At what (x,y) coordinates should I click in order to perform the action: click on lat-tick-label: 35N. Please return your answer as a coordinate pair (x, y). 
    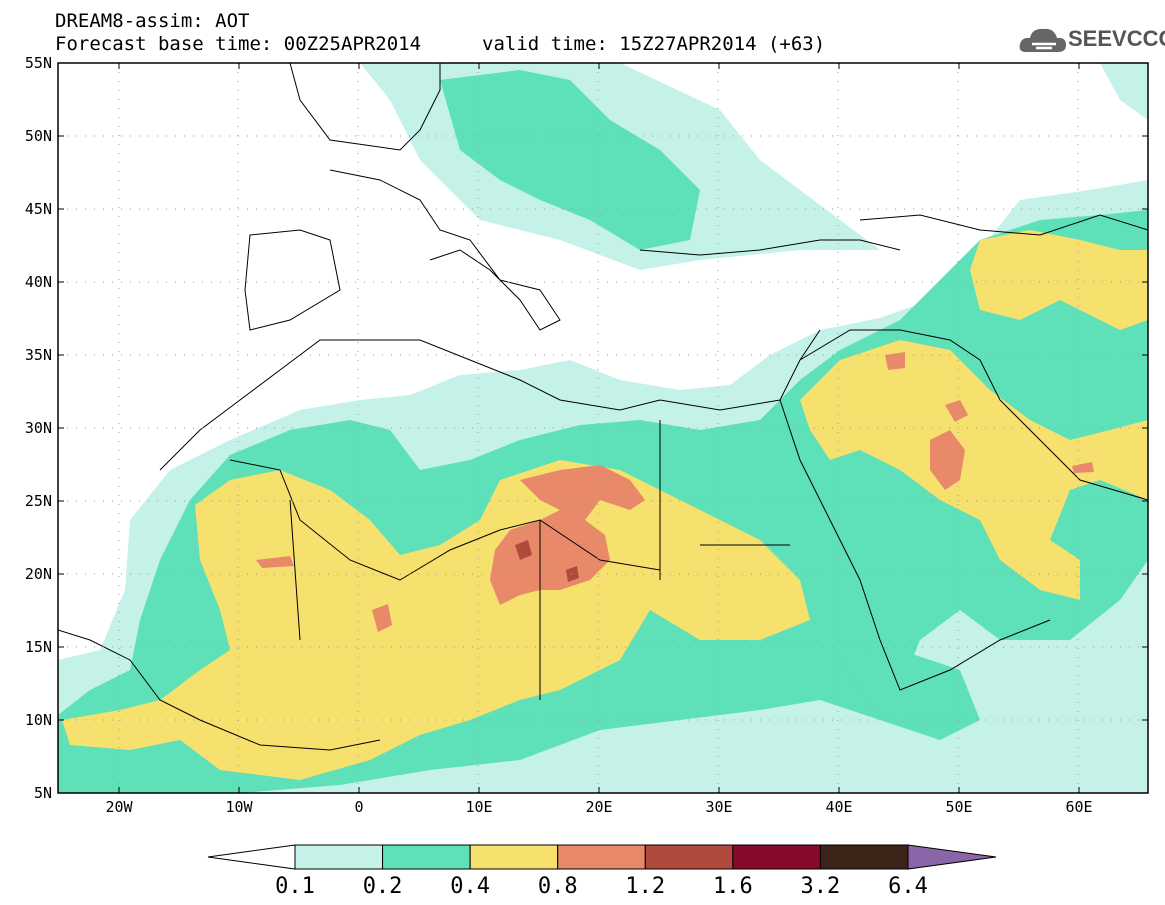
    Looking at the image, I should click on (38, 355).